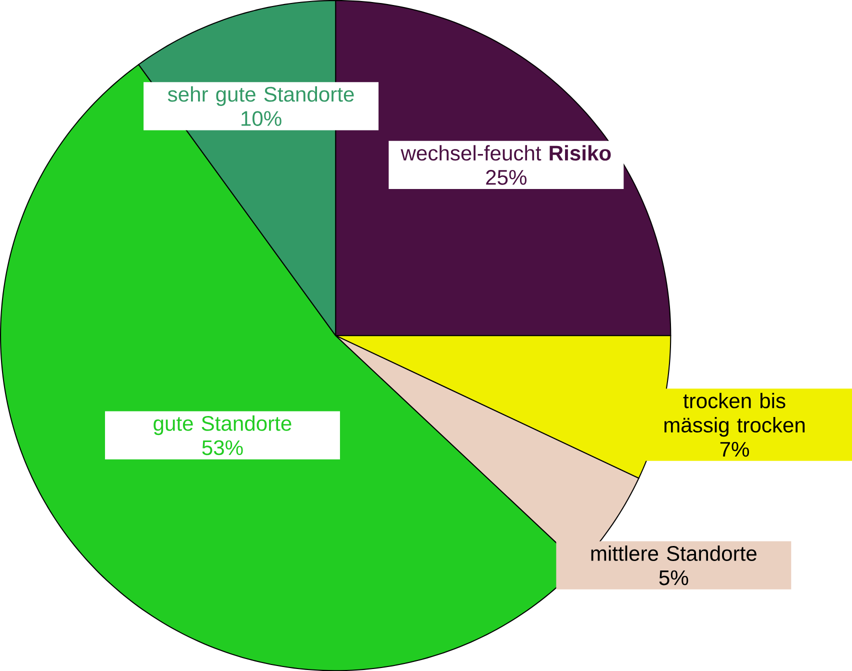 The image size is (852, 671). I want to click on data-label: 53%, so click(222, 448).